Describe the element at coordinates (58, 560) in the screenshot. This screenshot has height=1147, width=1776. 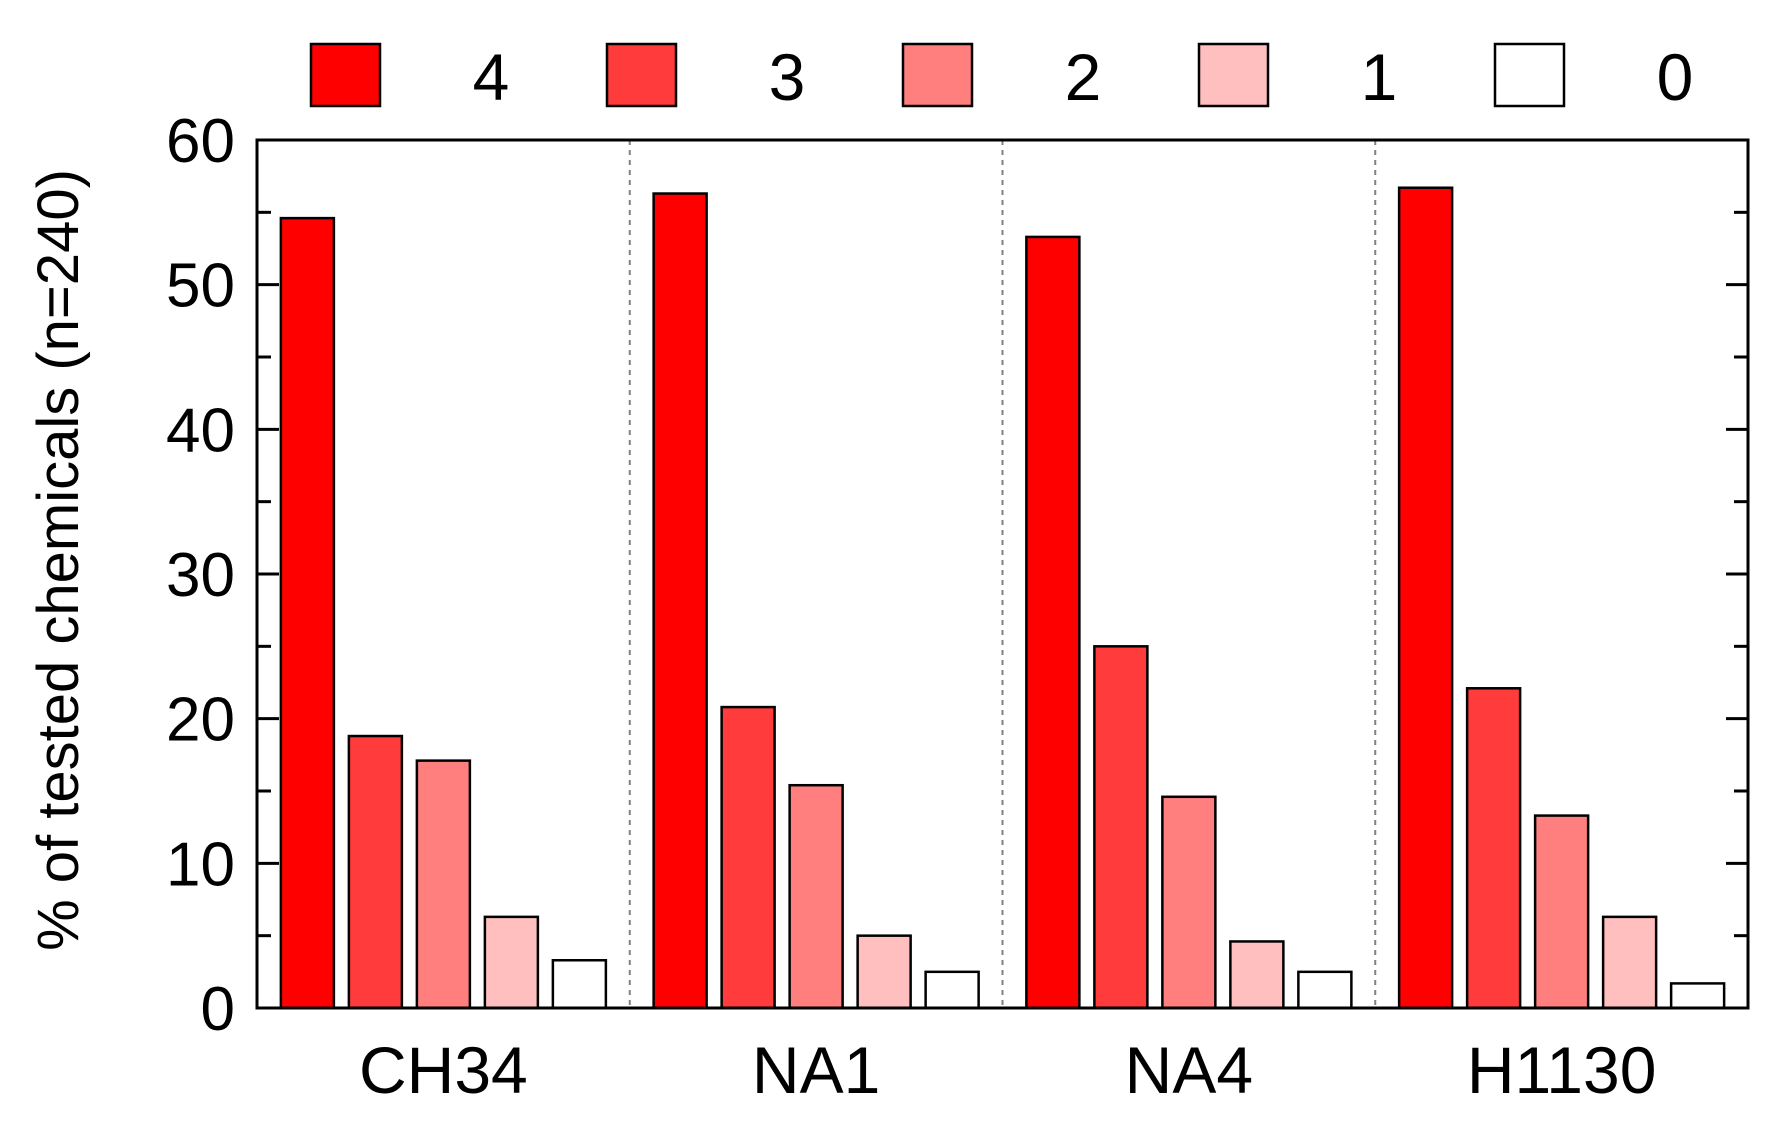
I see `y-axis-title: % of tested chemicals (n=240)` at that location.